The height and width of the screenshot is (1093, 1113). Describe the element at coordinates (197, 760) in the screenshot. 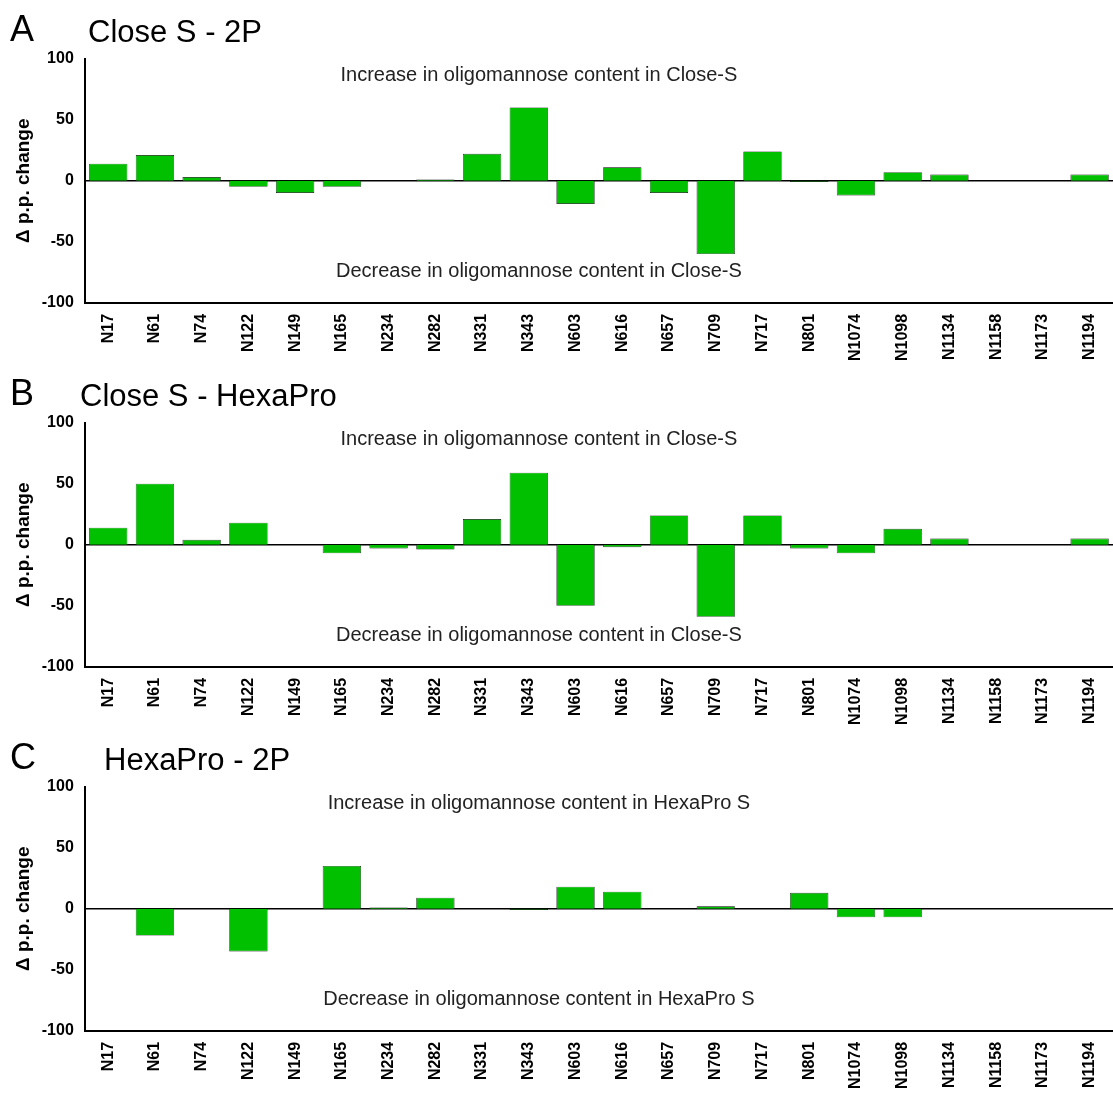

I see `chart-title: HexaPro - 2P` at that location.